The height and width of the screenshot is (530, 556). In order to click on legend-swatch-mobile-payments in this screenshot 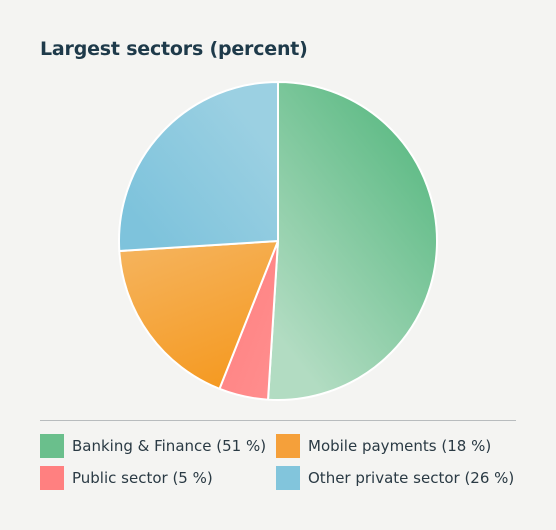, I will do `click(288, 446)`.